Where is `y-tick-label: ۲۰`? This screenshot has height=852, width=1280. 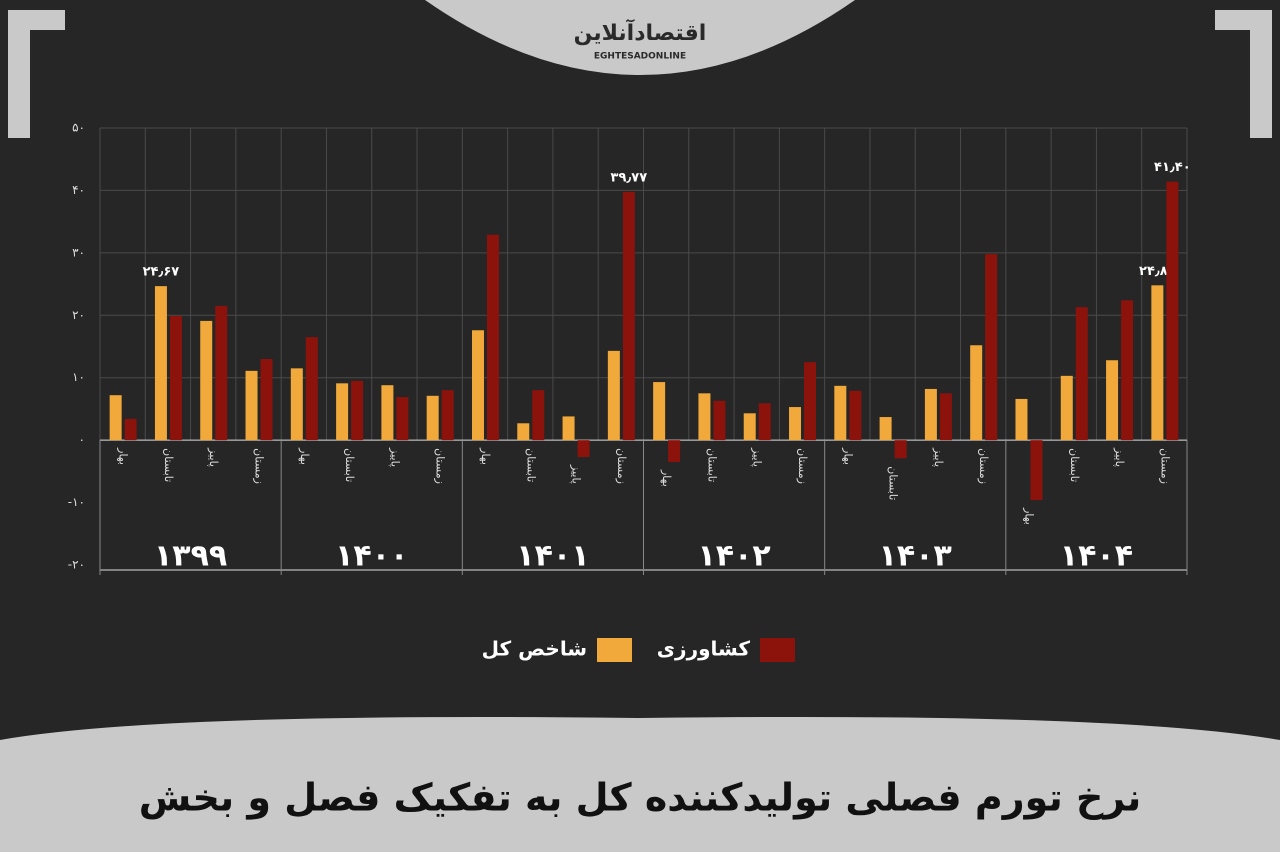 y-tick-label: ۲۰ is located at coordinates (78, 315).